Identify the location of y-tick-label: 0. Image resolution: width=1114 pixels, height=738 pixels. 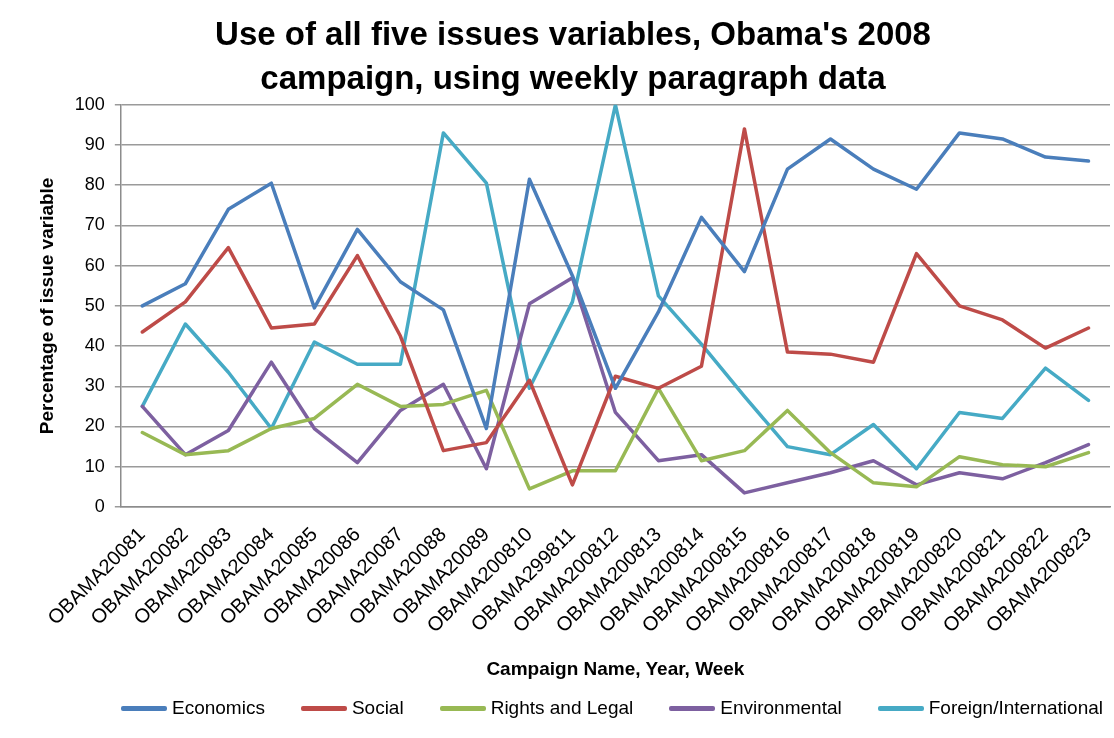
(99, 505).